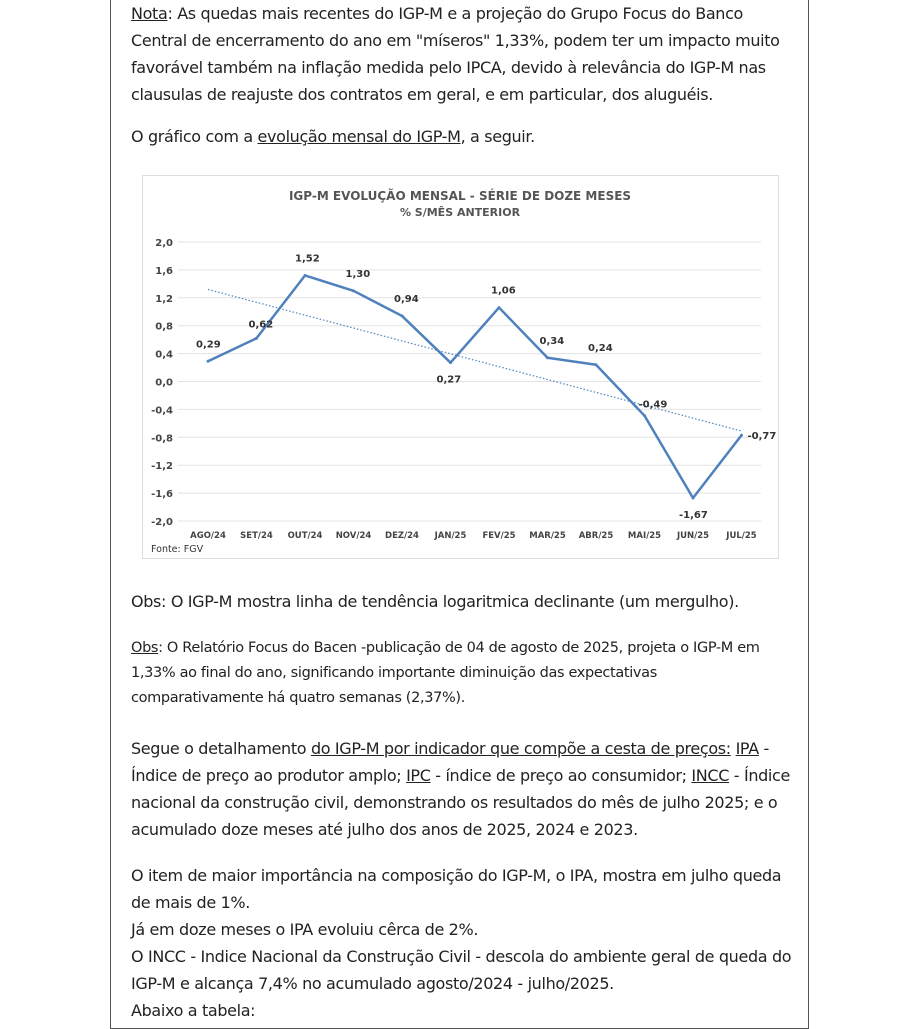 This screenshot has width=916, height=1029. I want to click on text-segment: O gráfico com a, so click(194, 136).